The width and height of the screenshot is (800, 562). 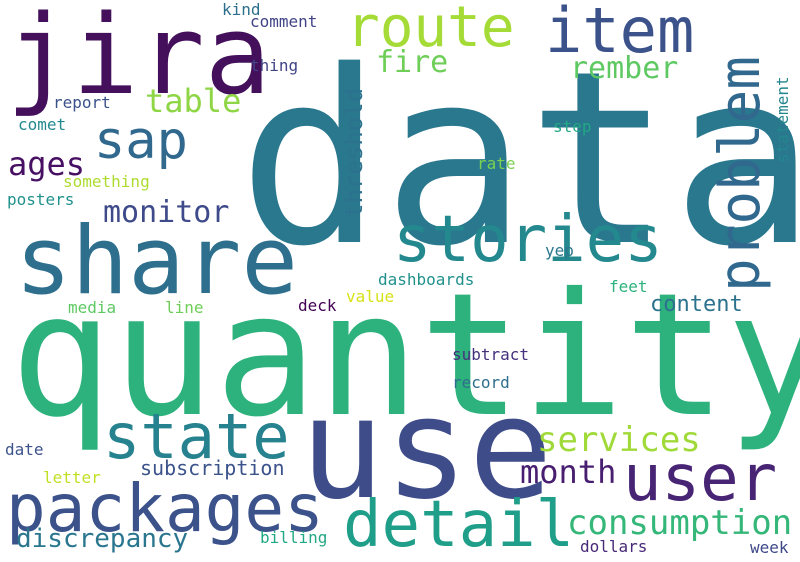 I want to click on word-comet: comet, so click(x=42, y=124).